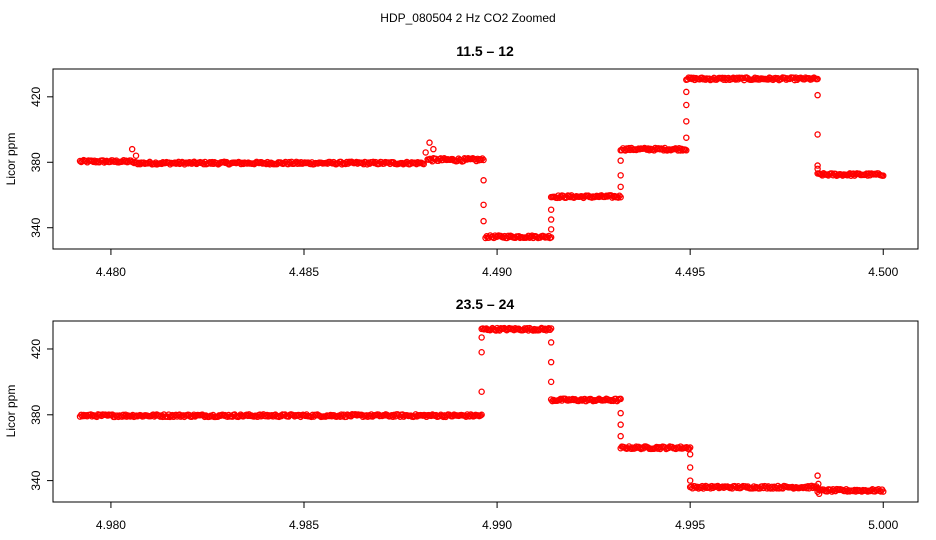 This screenshot has width=936, height=540. What do you see at coordinates (497, 517) in the screenshot?
I see `panel-2-xticks: 4.980 4.985 4.990 4.995 5.000` at bounding box center [497, 517].